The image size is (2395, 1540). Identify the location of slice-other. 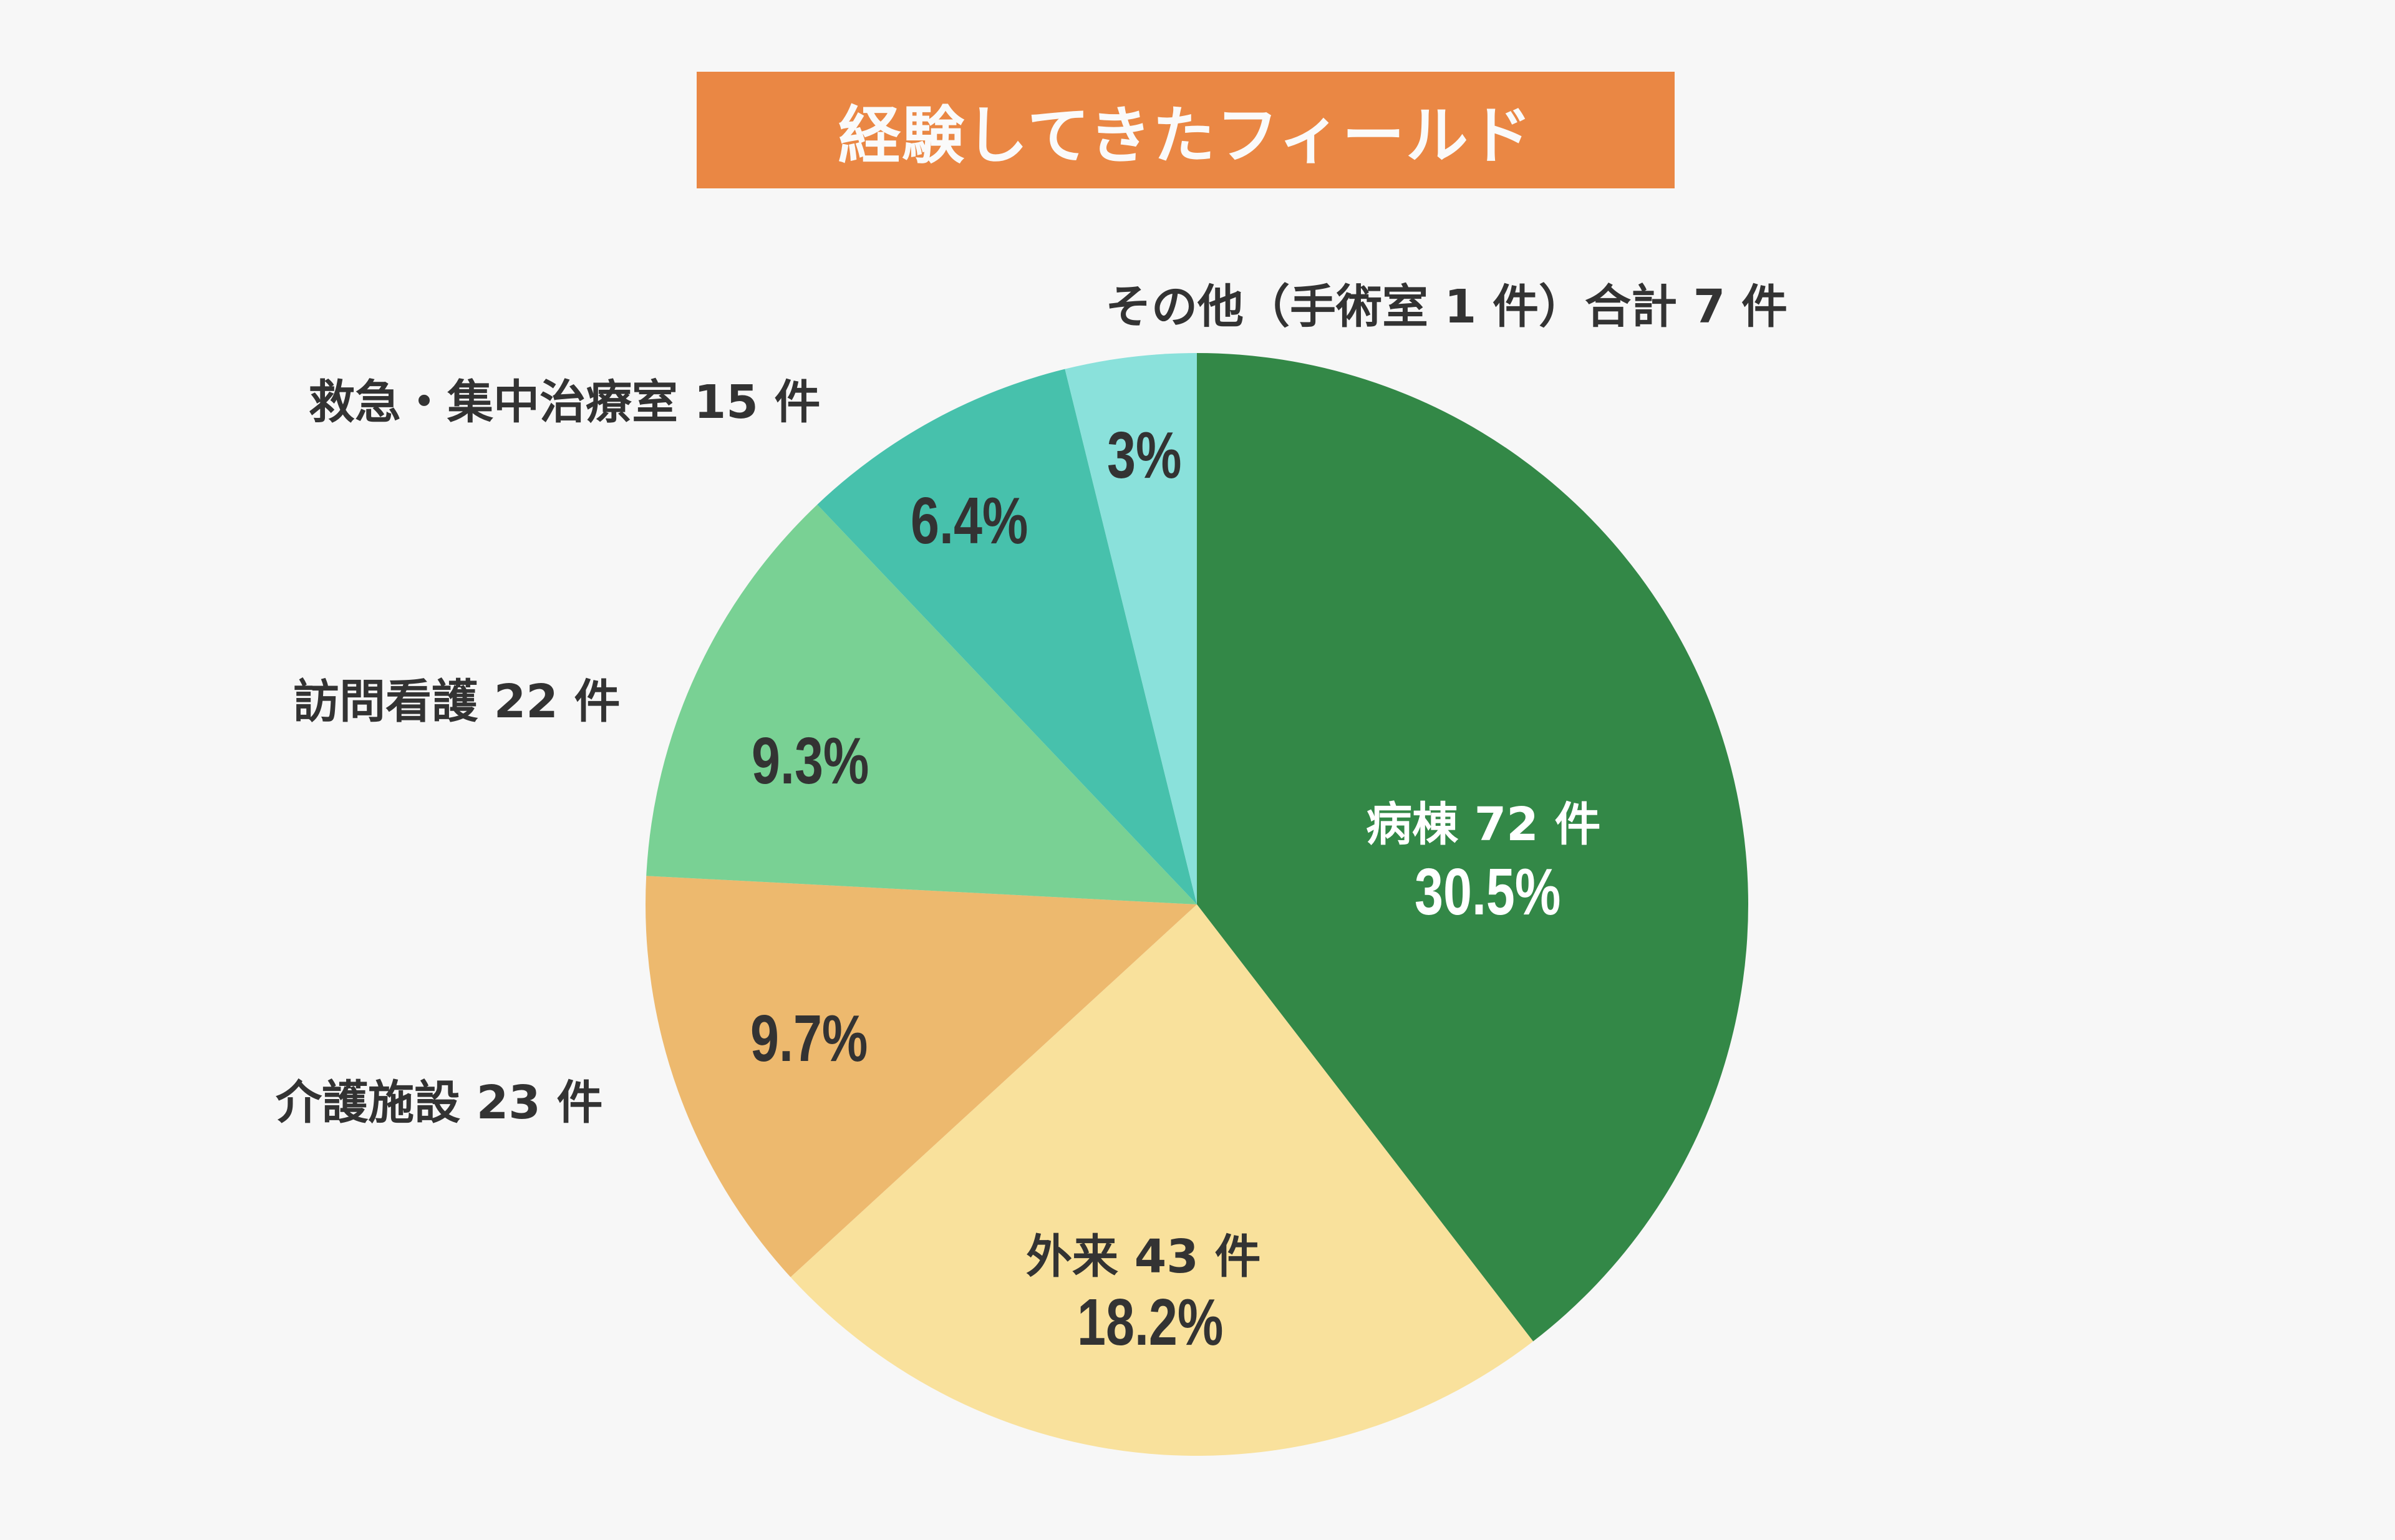
(1131, 628).